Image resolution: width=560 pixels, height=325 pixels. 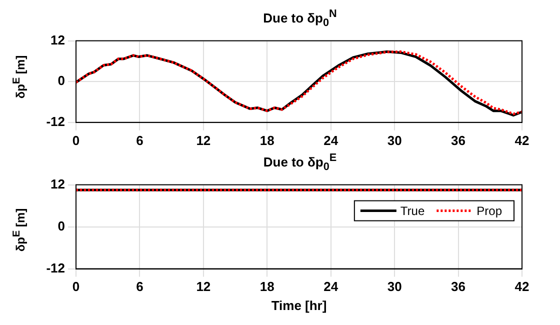 I want to click on legend-label: Prop, so click(x=489, y=211).